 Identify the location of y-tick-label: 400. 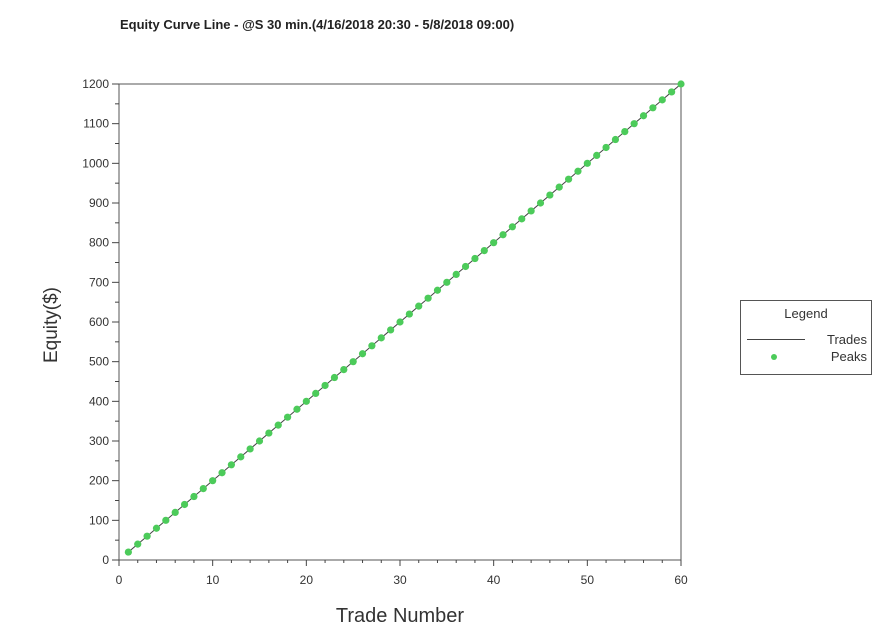
(99, 401).